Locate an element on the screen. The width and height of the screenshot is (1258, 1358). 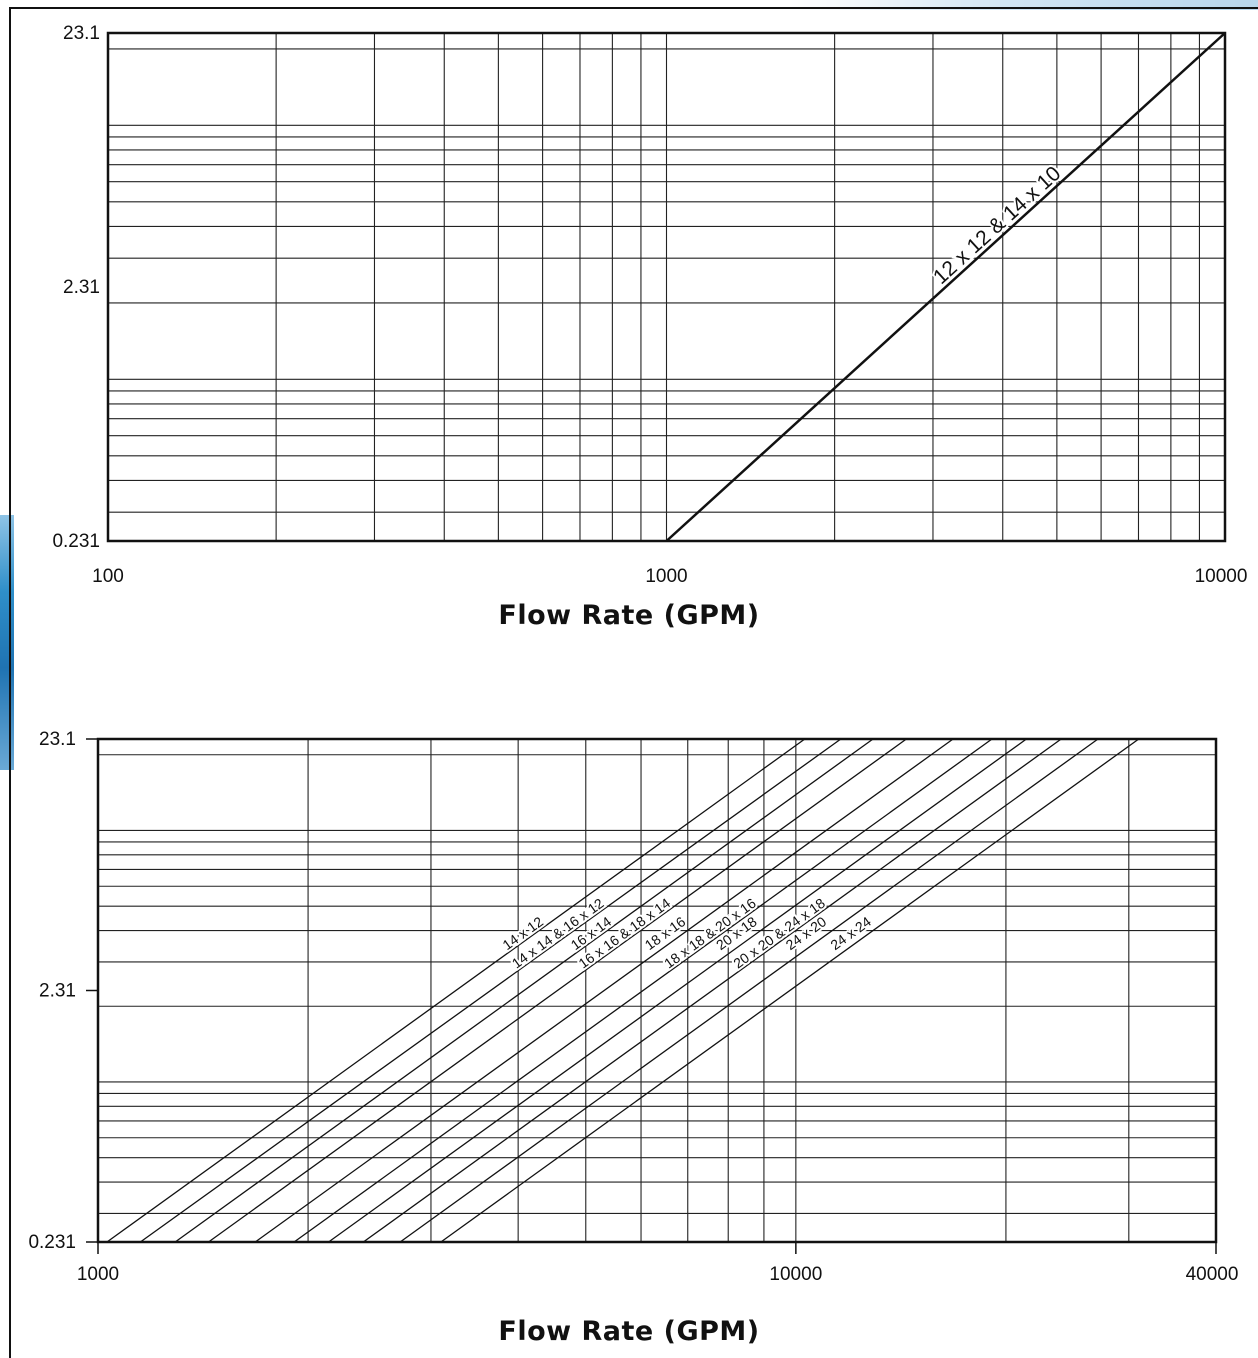
chart-top-x-axis-title: Flow Rate (GPM) is located at coordinates (629, 615).